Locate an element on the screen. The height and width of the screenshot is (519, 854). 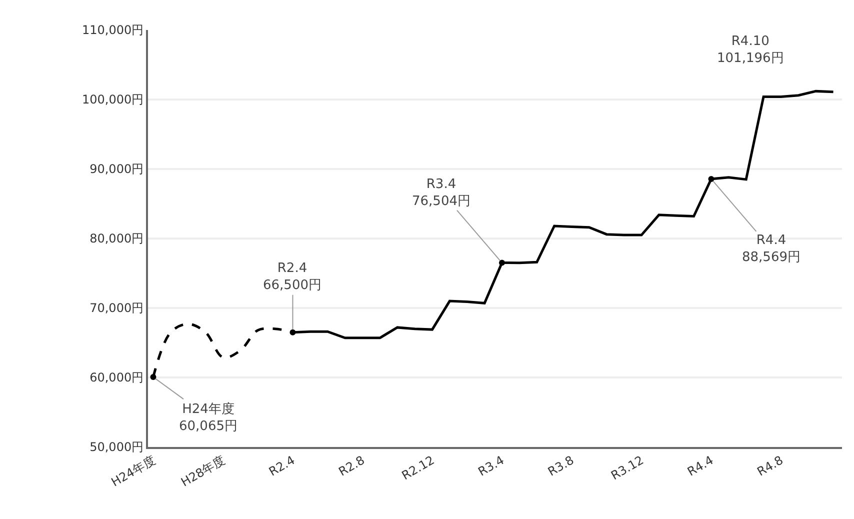
annotation: R3.4 76,504円 is located at coordinates (441, 193).